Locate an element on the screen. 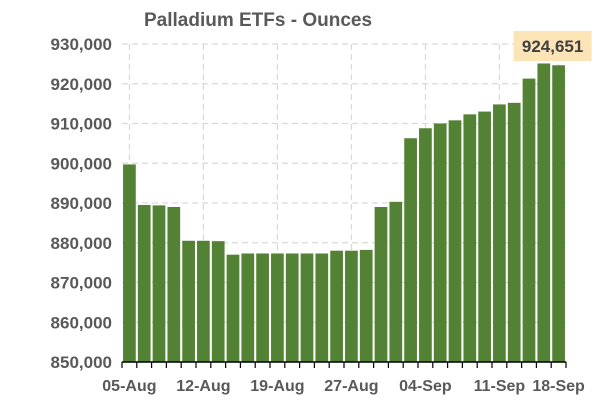 Image resolution: width=598 pixels, height=414 pixels. y-tick-label: 900,000 is located at coordinates (81, 163).